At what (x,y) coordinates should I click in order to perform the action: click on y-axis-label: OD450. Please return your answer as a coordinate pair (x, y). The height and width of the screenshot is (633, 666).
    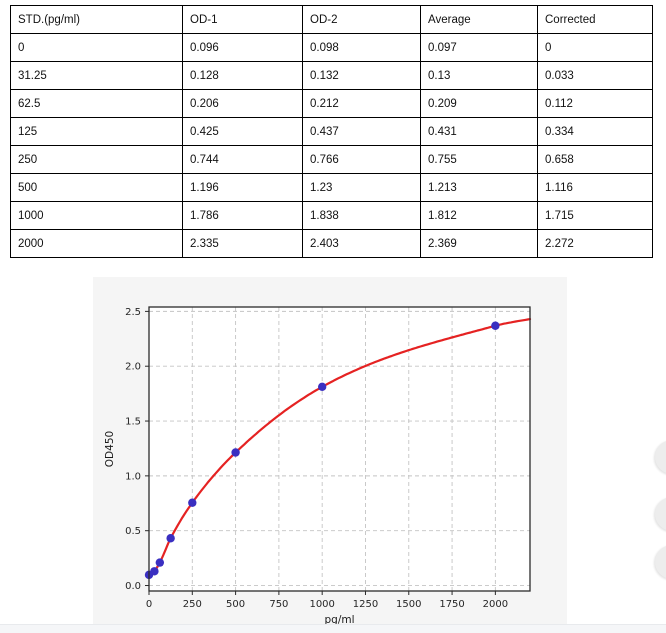
    Looking at the image, I should click on (110, 449).